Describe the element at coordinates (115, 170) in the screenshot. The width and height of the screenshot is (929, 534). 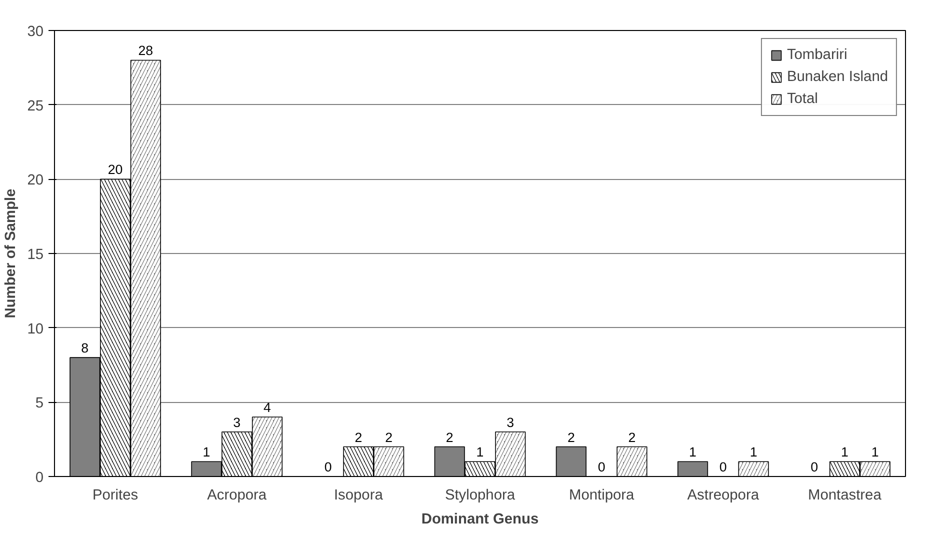
I see `data-label: 20` at that location.